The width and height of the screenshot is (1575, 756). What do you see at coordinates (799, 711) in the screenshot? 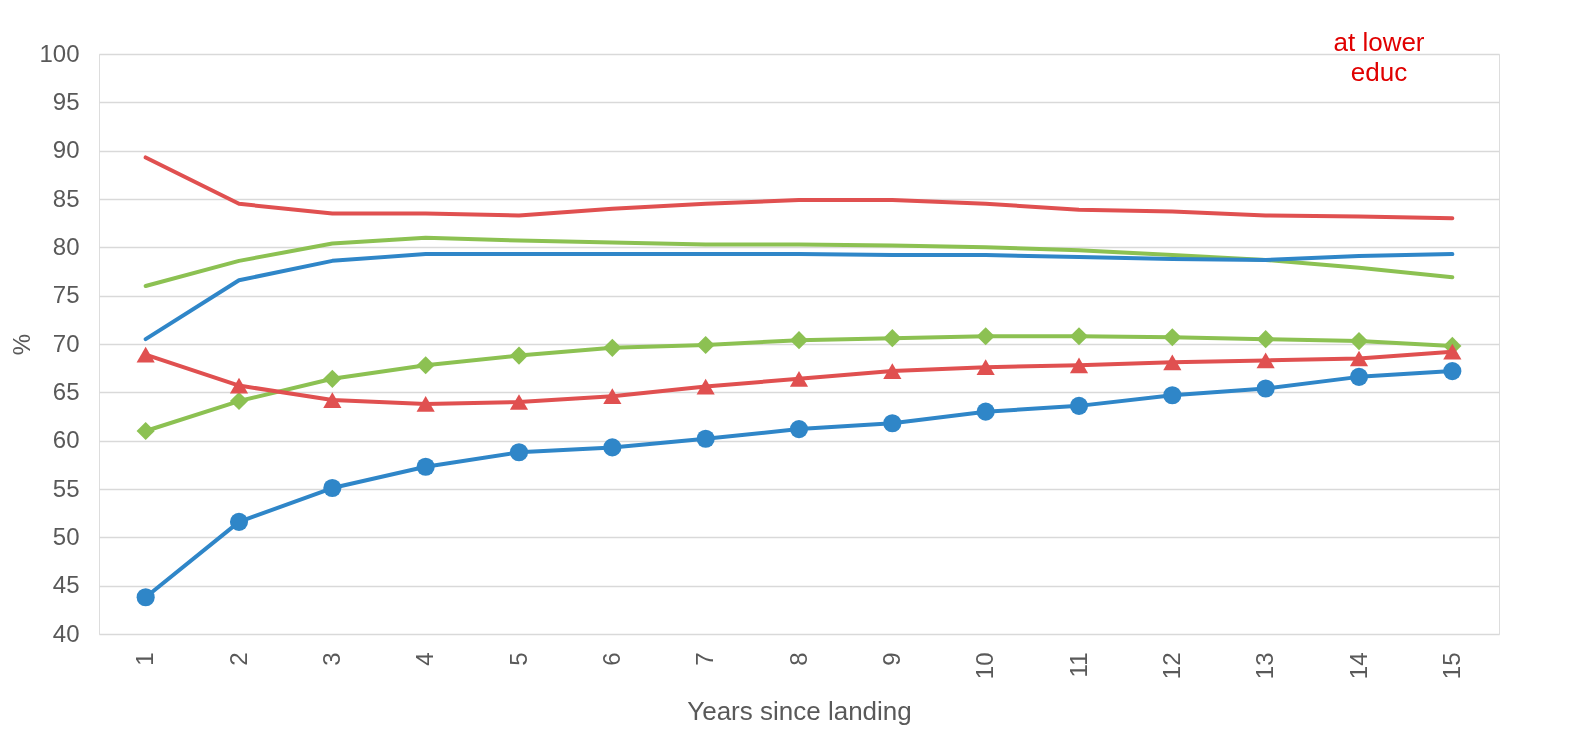
I see `x-axis-title: Years since landing` at bounding box center [799, 711].